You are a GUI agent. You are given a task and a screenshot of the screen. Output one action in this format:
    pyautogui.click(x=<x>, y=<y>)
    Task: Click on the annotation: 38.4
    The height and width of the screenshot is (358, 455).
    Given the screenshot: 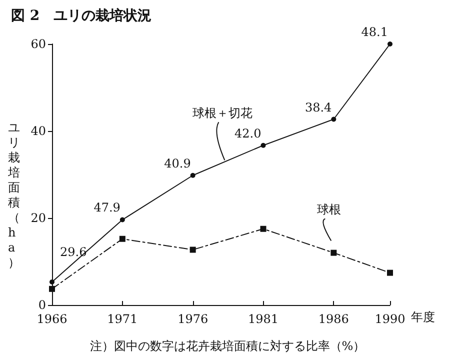 What is the action you would take?
    pyautogui.click(x=318, y=107)
    